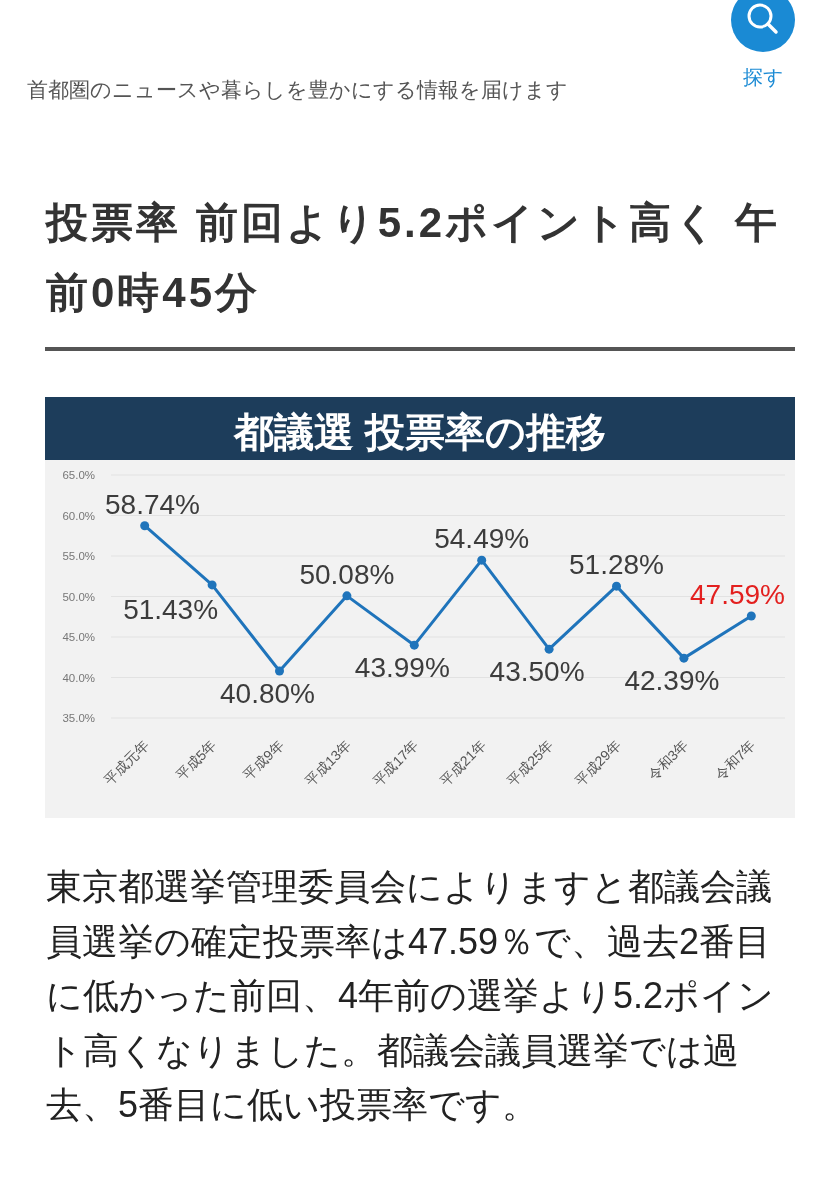 This screenshot has width=839, height=1200. Describe the element at coordinates (482, 539) in the screenshot. I see `data-label: 54.49%` at that location.